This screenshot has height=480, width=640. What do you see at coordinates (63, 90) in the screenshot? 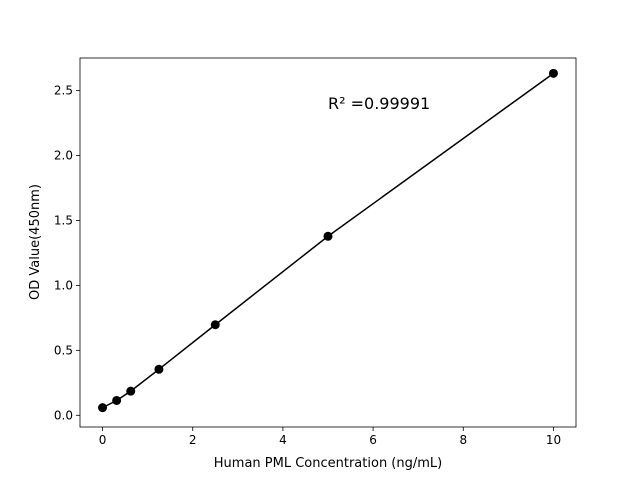
I see `y-tick-label: 2.5` at bounding box center [63, 90].